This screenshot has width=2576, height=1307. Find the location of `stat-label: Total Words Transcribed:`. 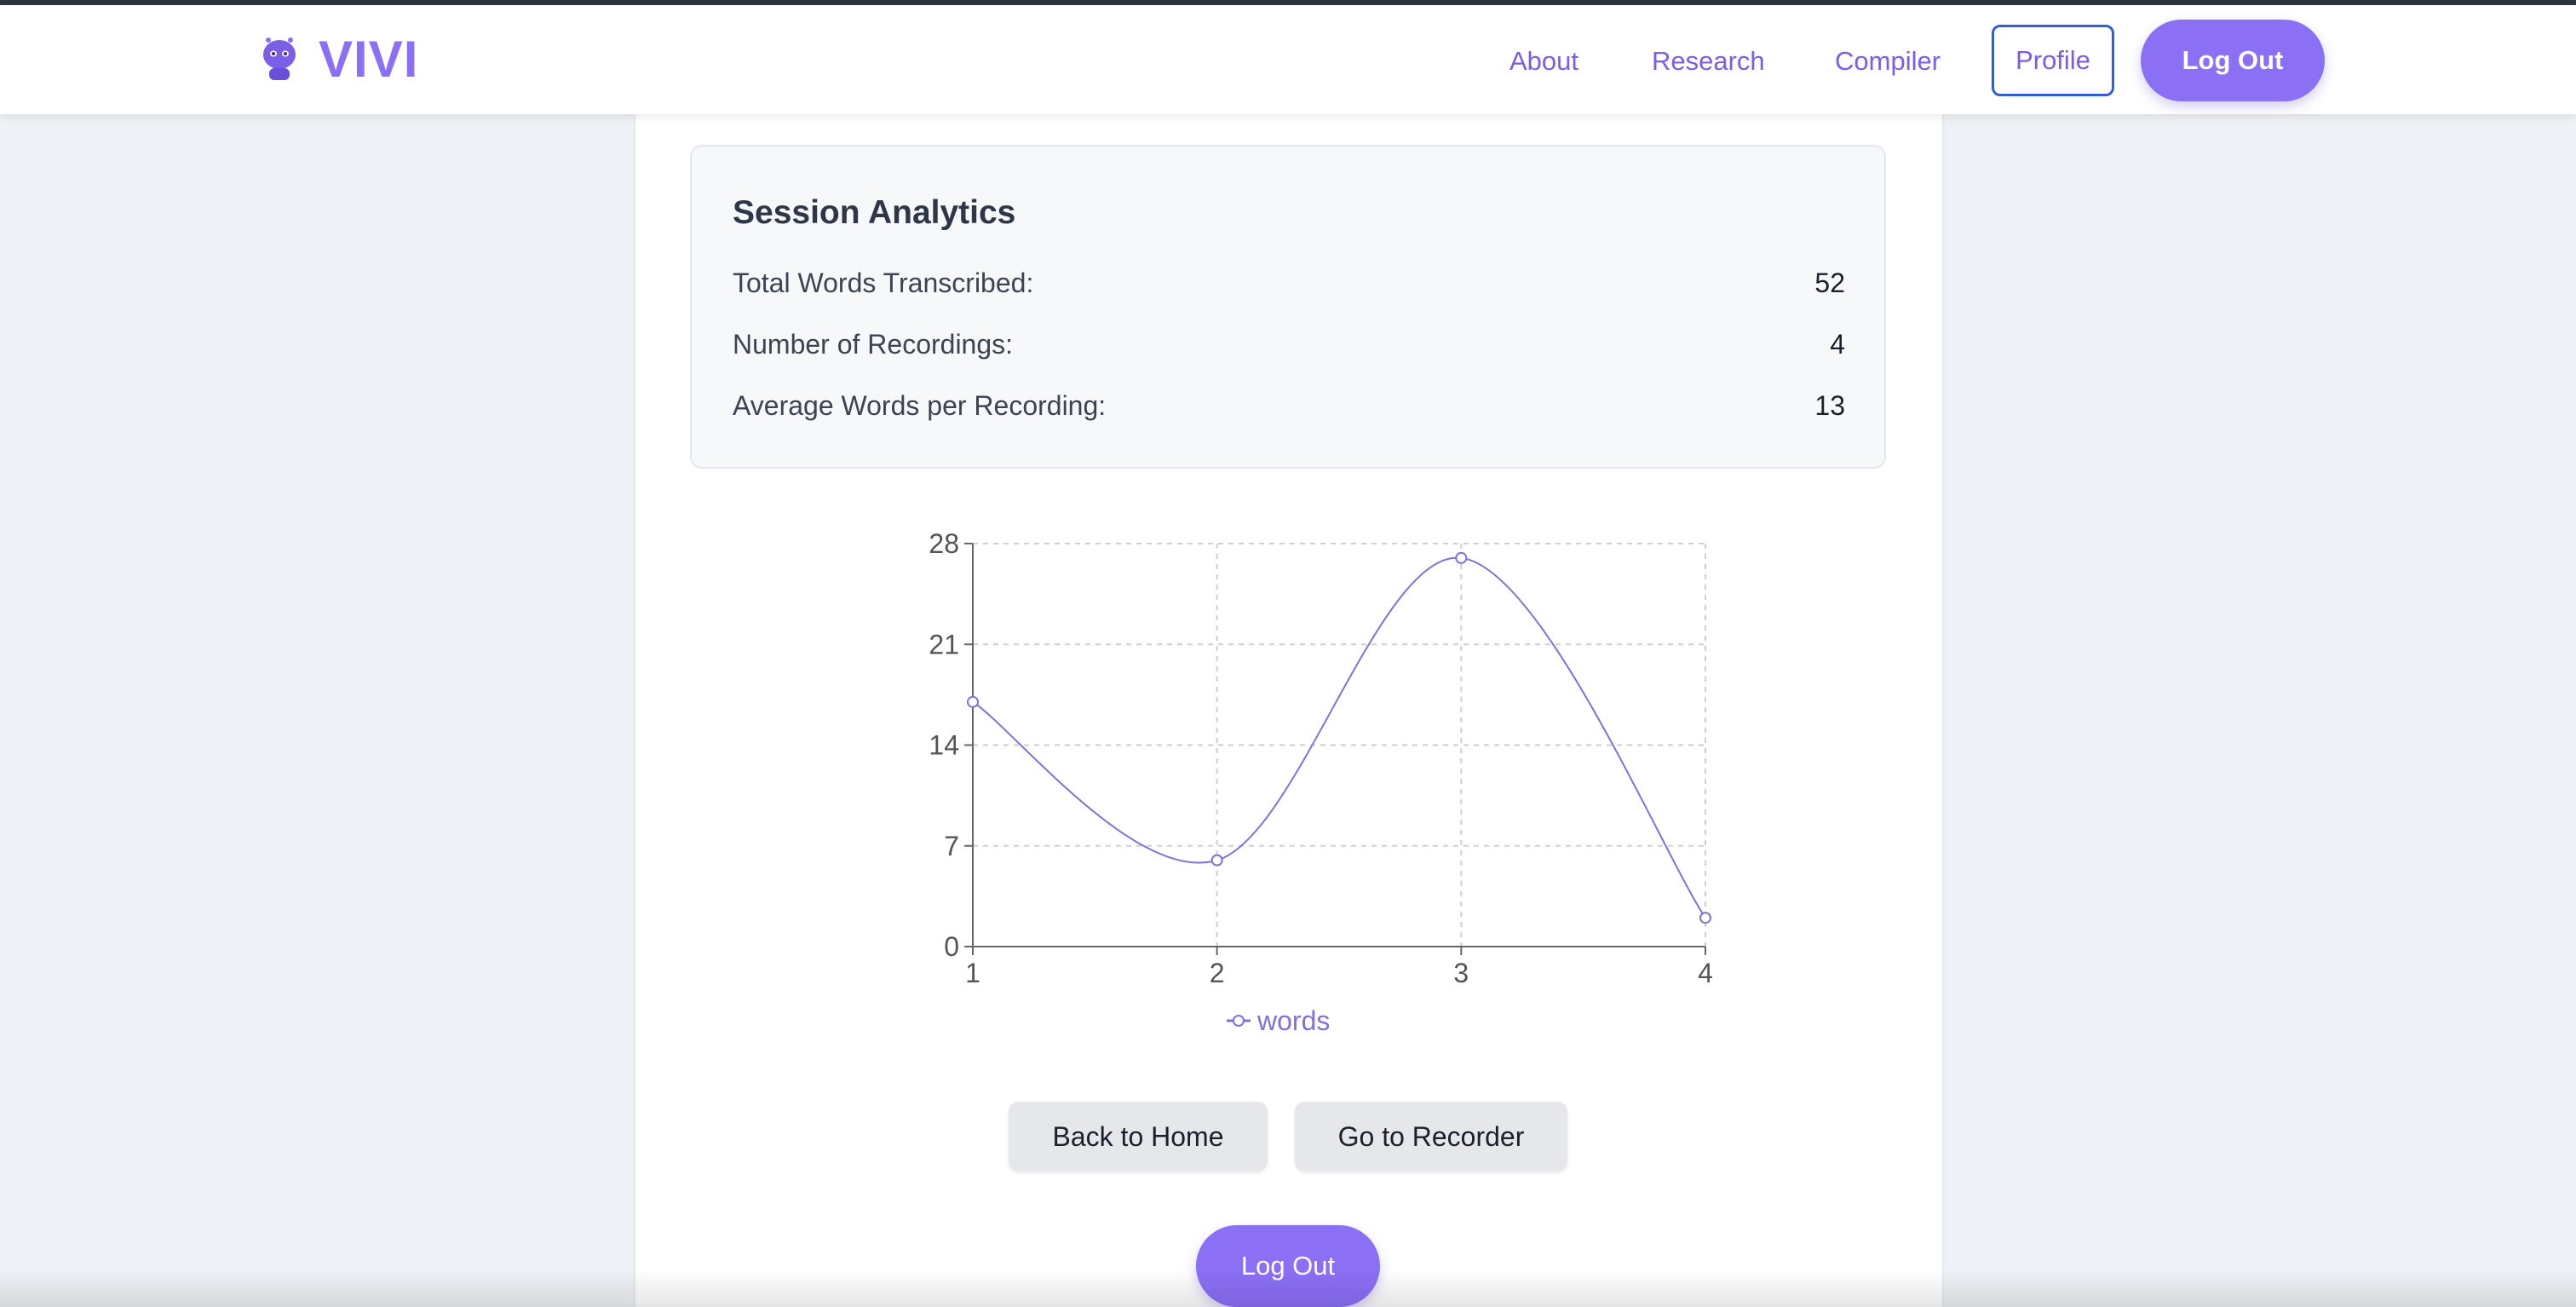

stat-label: Total Words Transcribed: is located at coordinates (883, 283).